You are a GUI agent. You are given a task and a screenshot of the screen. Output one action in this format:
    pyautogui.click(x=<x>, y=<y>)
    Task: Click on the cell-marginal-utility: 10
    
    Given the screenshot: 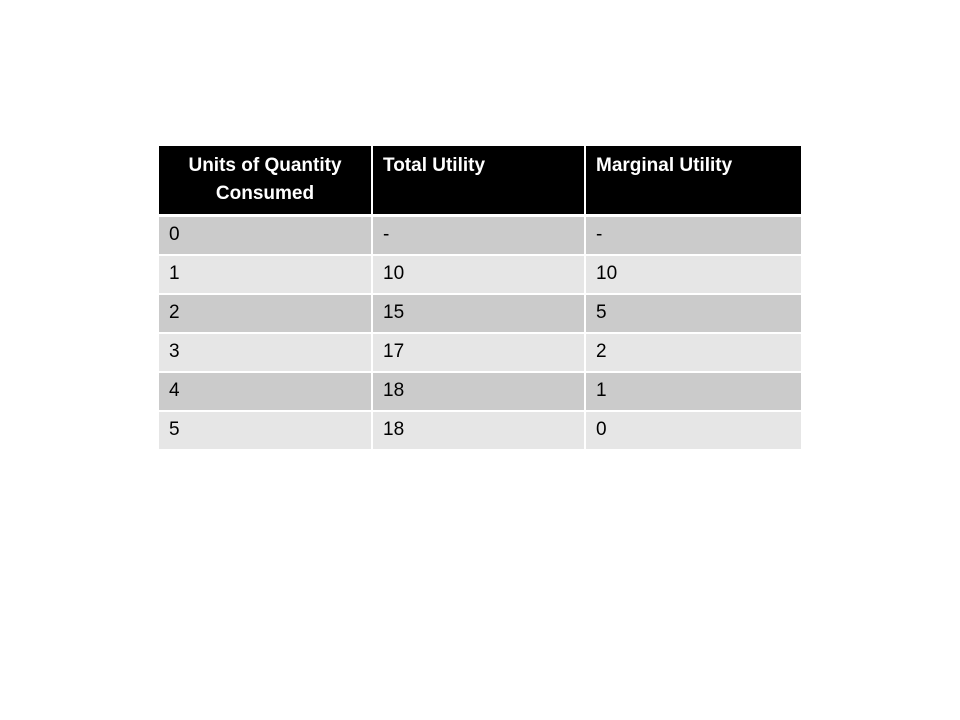 What is the action you would take?
    pyautogui.click(x=693, y=274)
    